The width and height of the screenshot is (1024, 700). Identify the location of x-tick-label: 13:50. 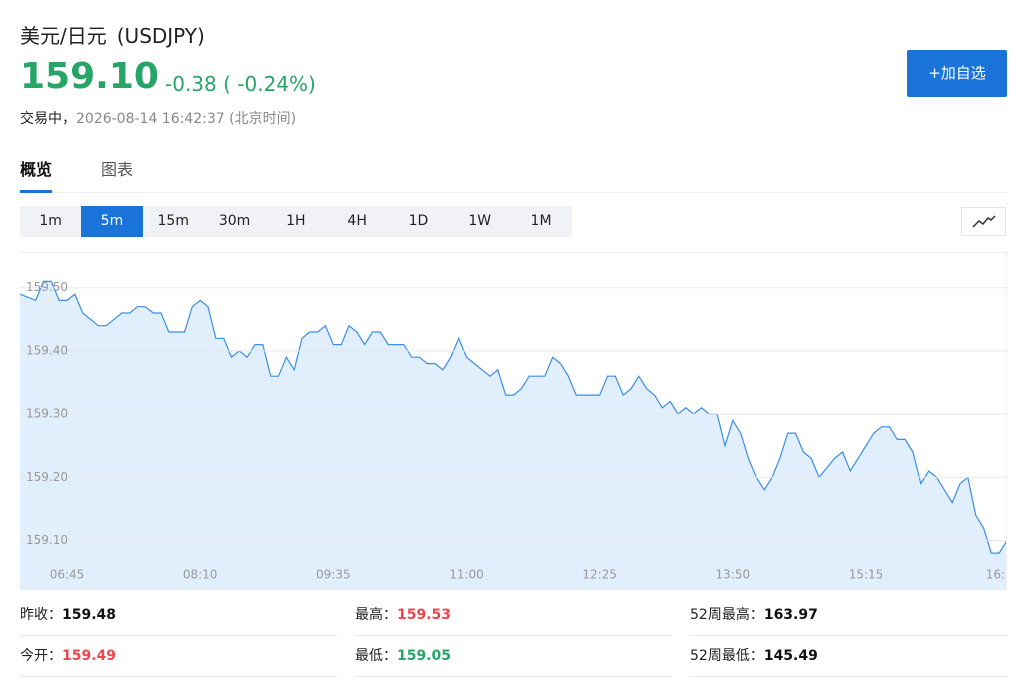
(733, 575).